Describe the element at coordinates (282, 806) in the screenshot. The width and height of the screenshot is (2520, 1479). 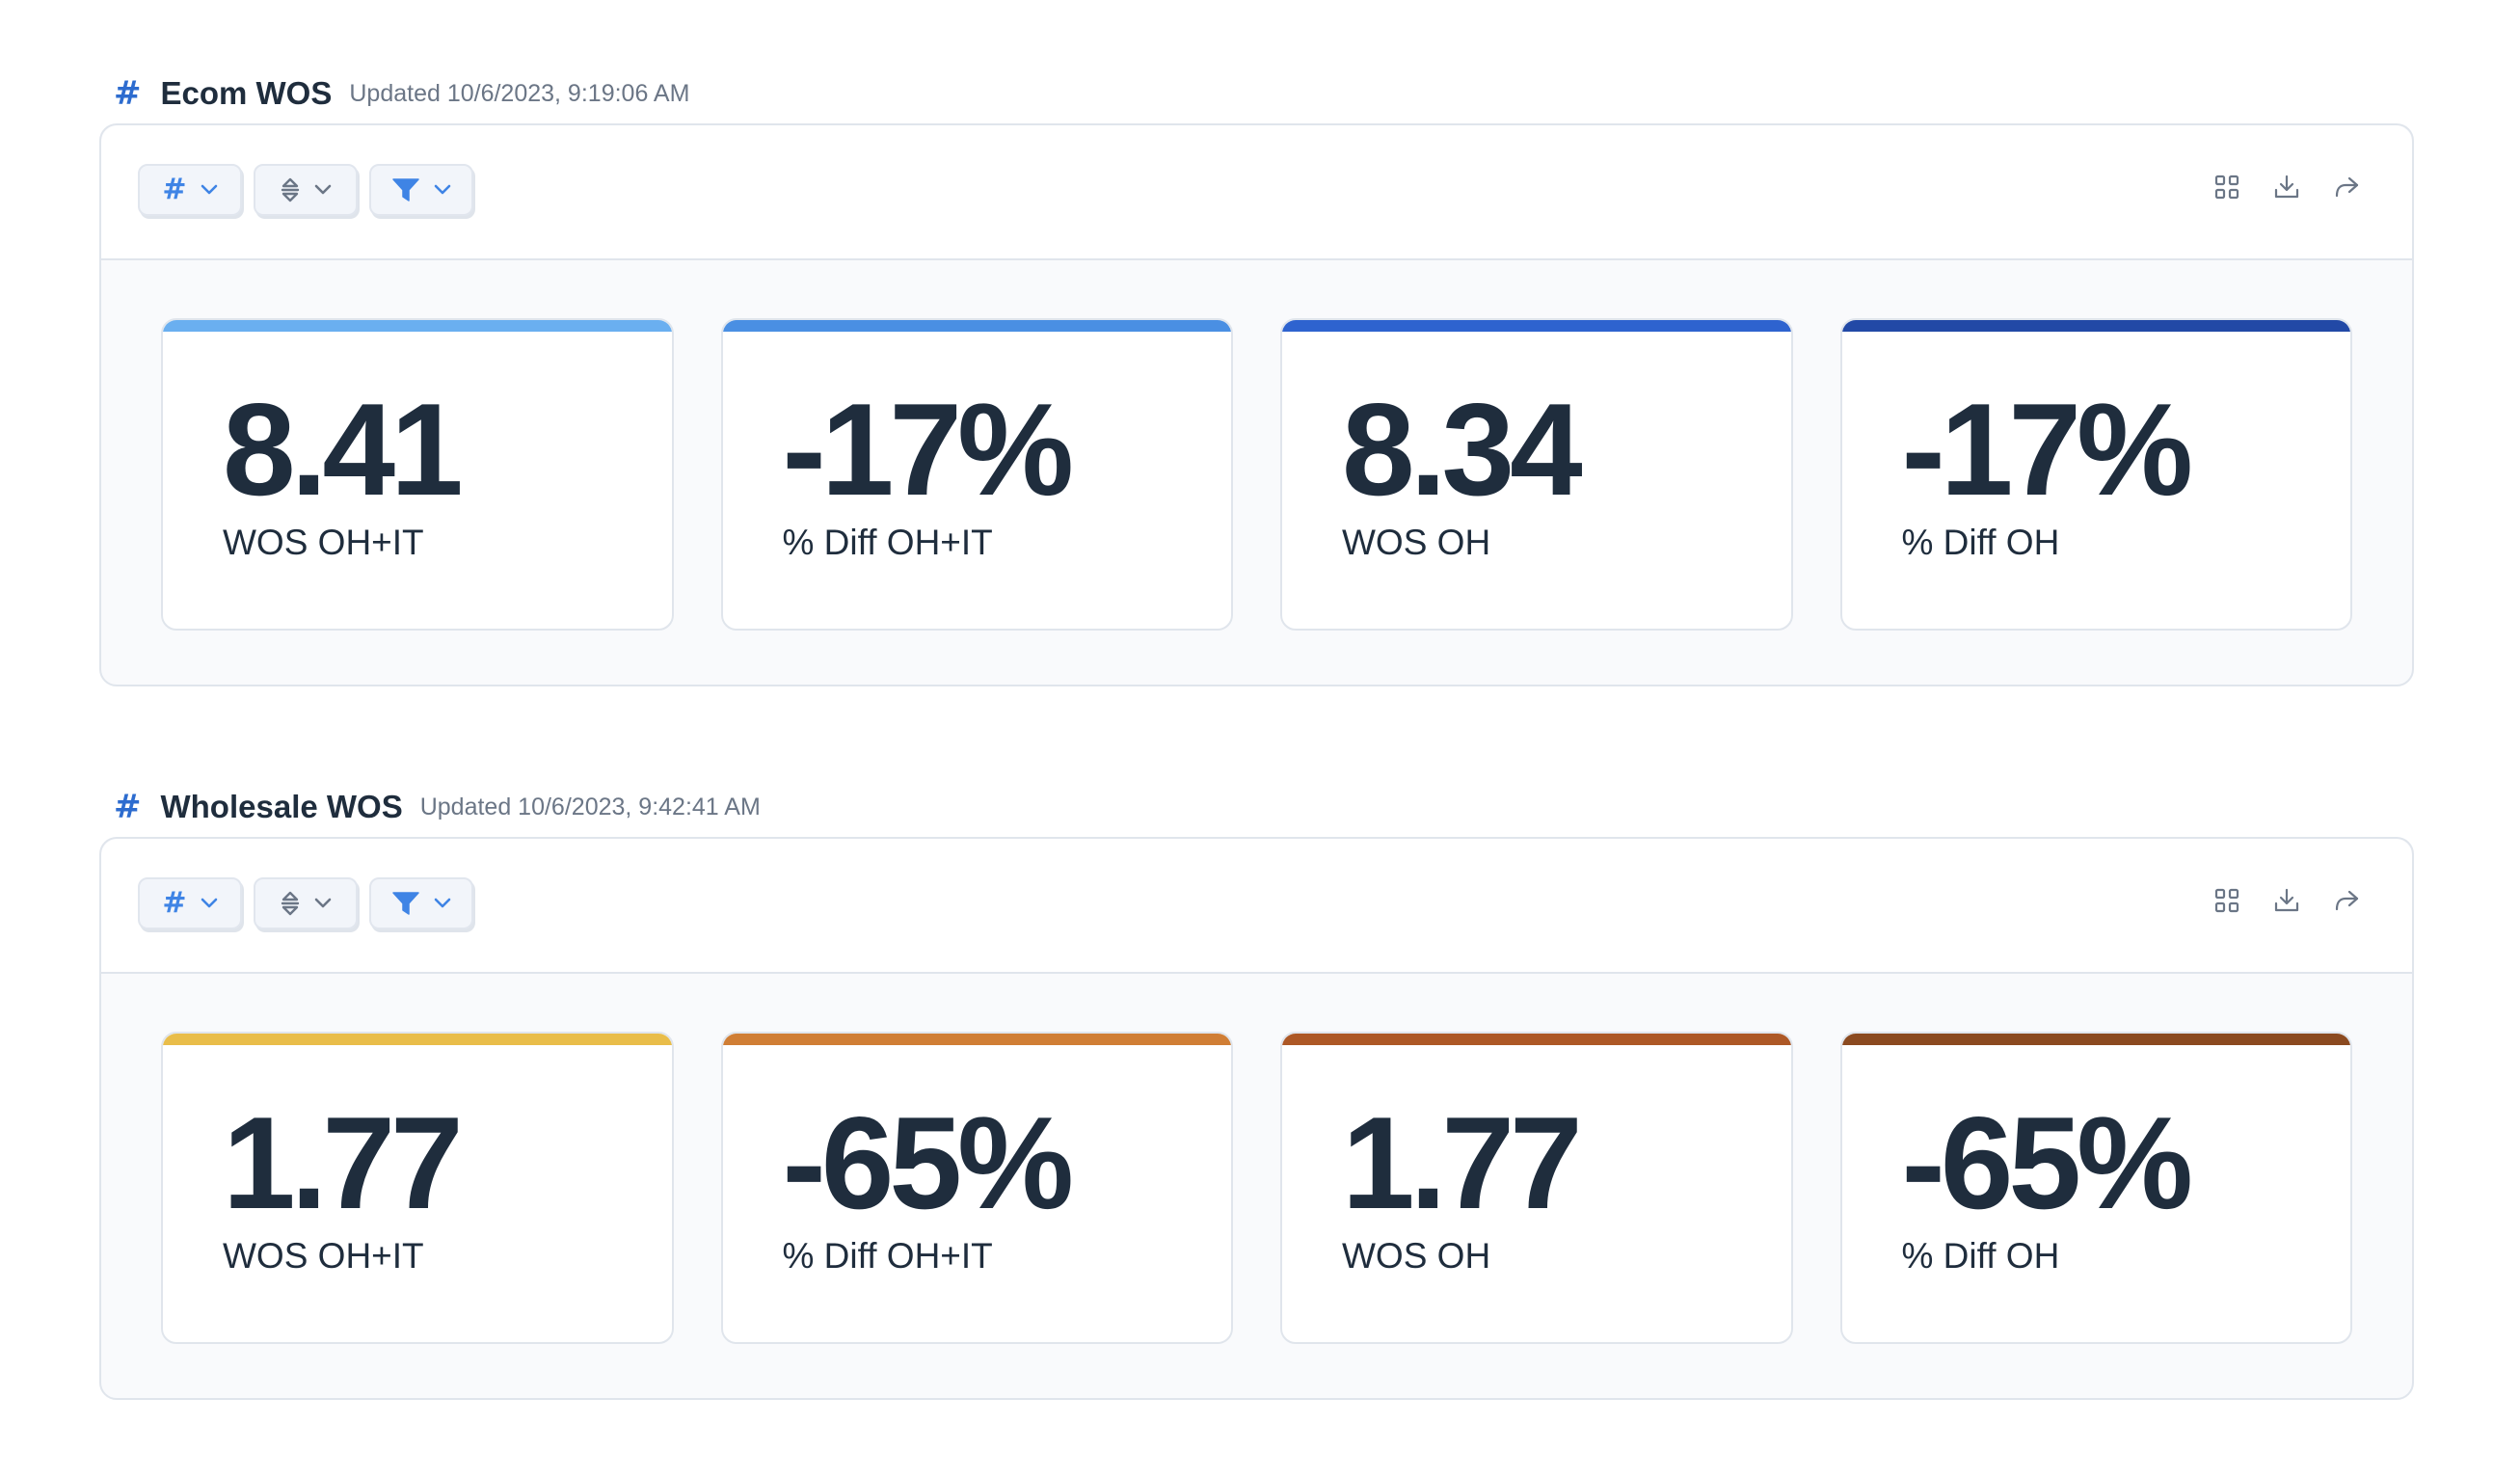
I see `section-title: Wholesale WOS` at that location.